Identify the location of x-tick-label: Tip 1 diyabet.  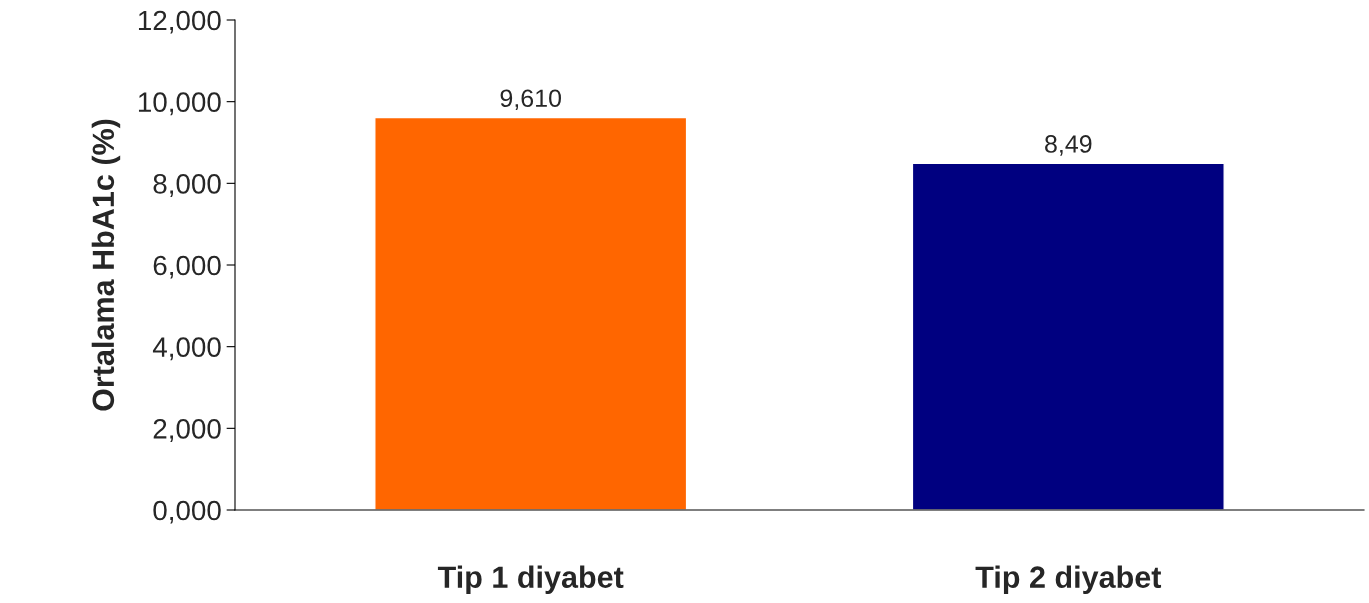
(530, 580).